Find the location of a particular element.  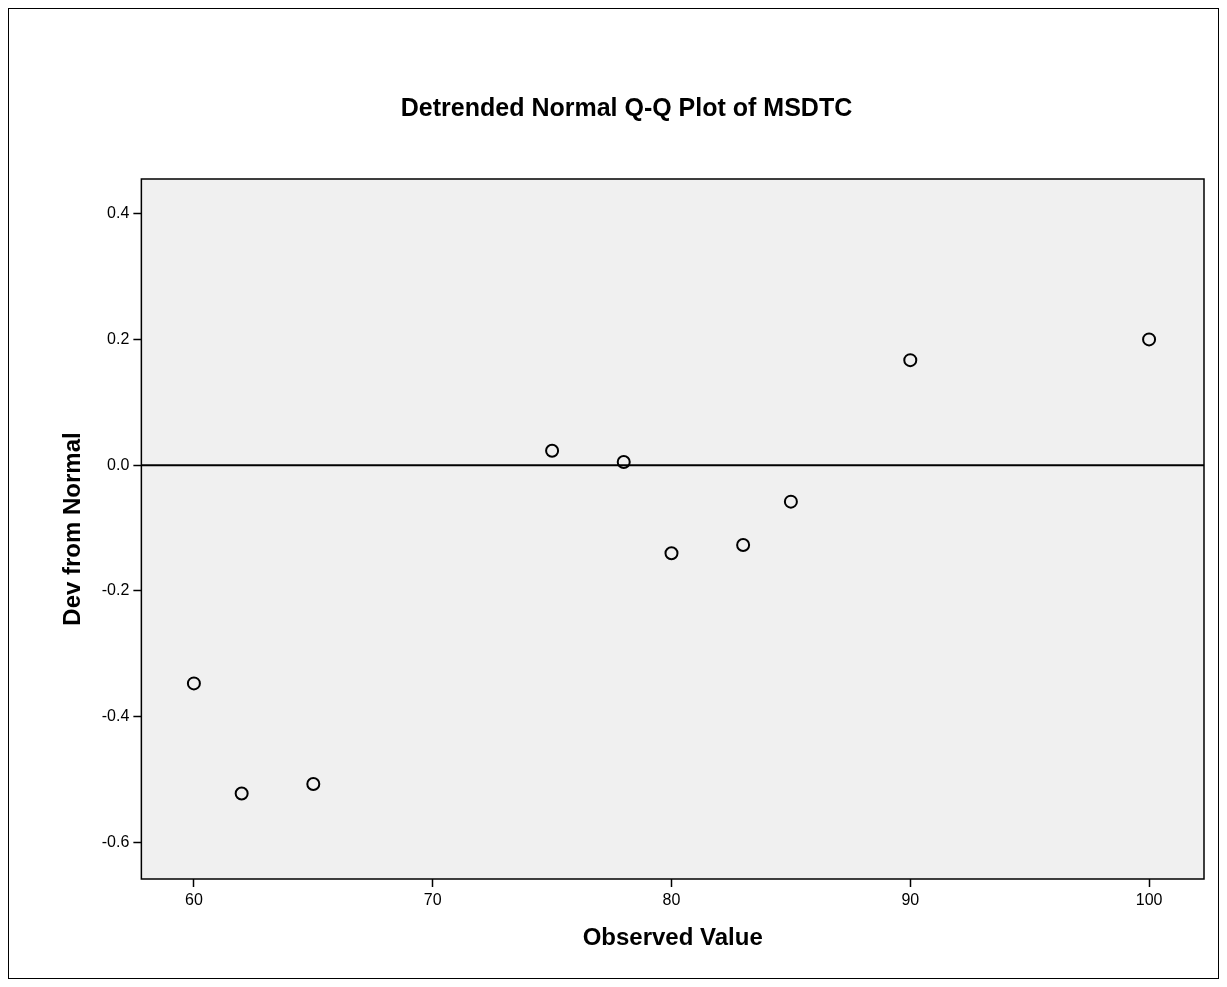

y-tick-label: 0.2 is located at coordinates (118, 338).